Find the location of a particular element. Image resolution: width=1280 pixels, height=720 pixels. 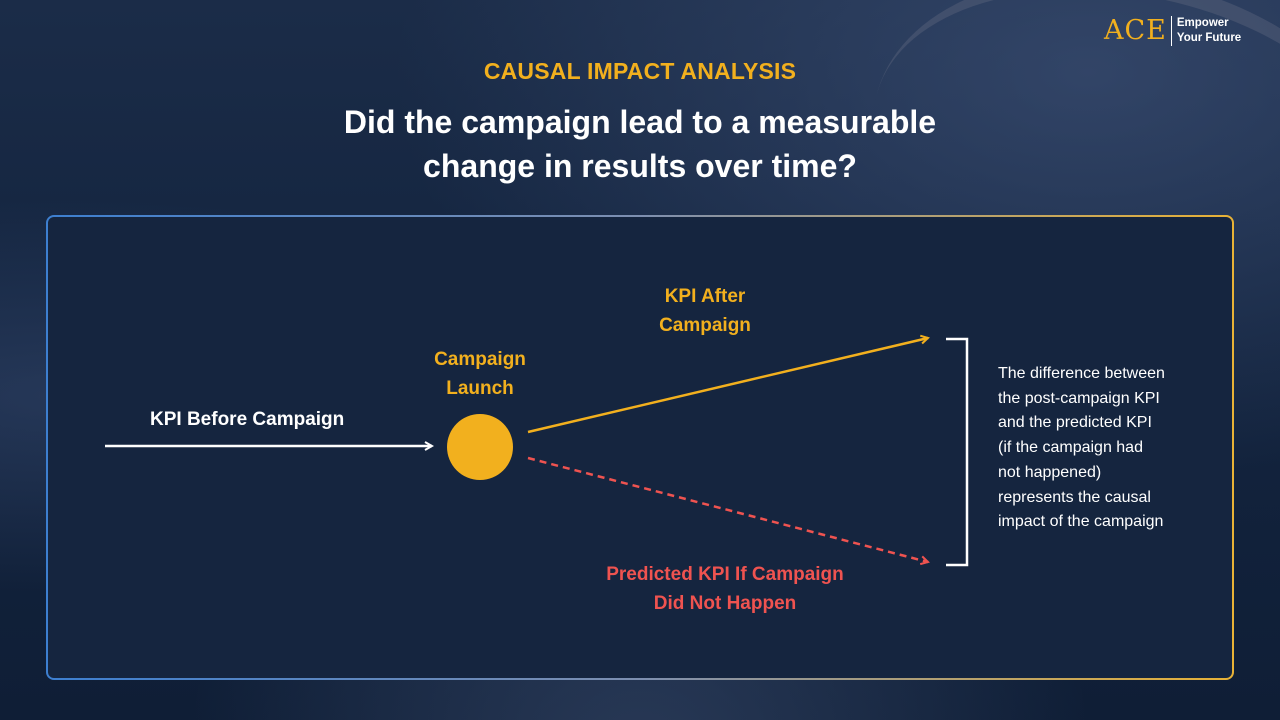

campaign-launch-line-1: Campaign is located at coordinates (480, 359).